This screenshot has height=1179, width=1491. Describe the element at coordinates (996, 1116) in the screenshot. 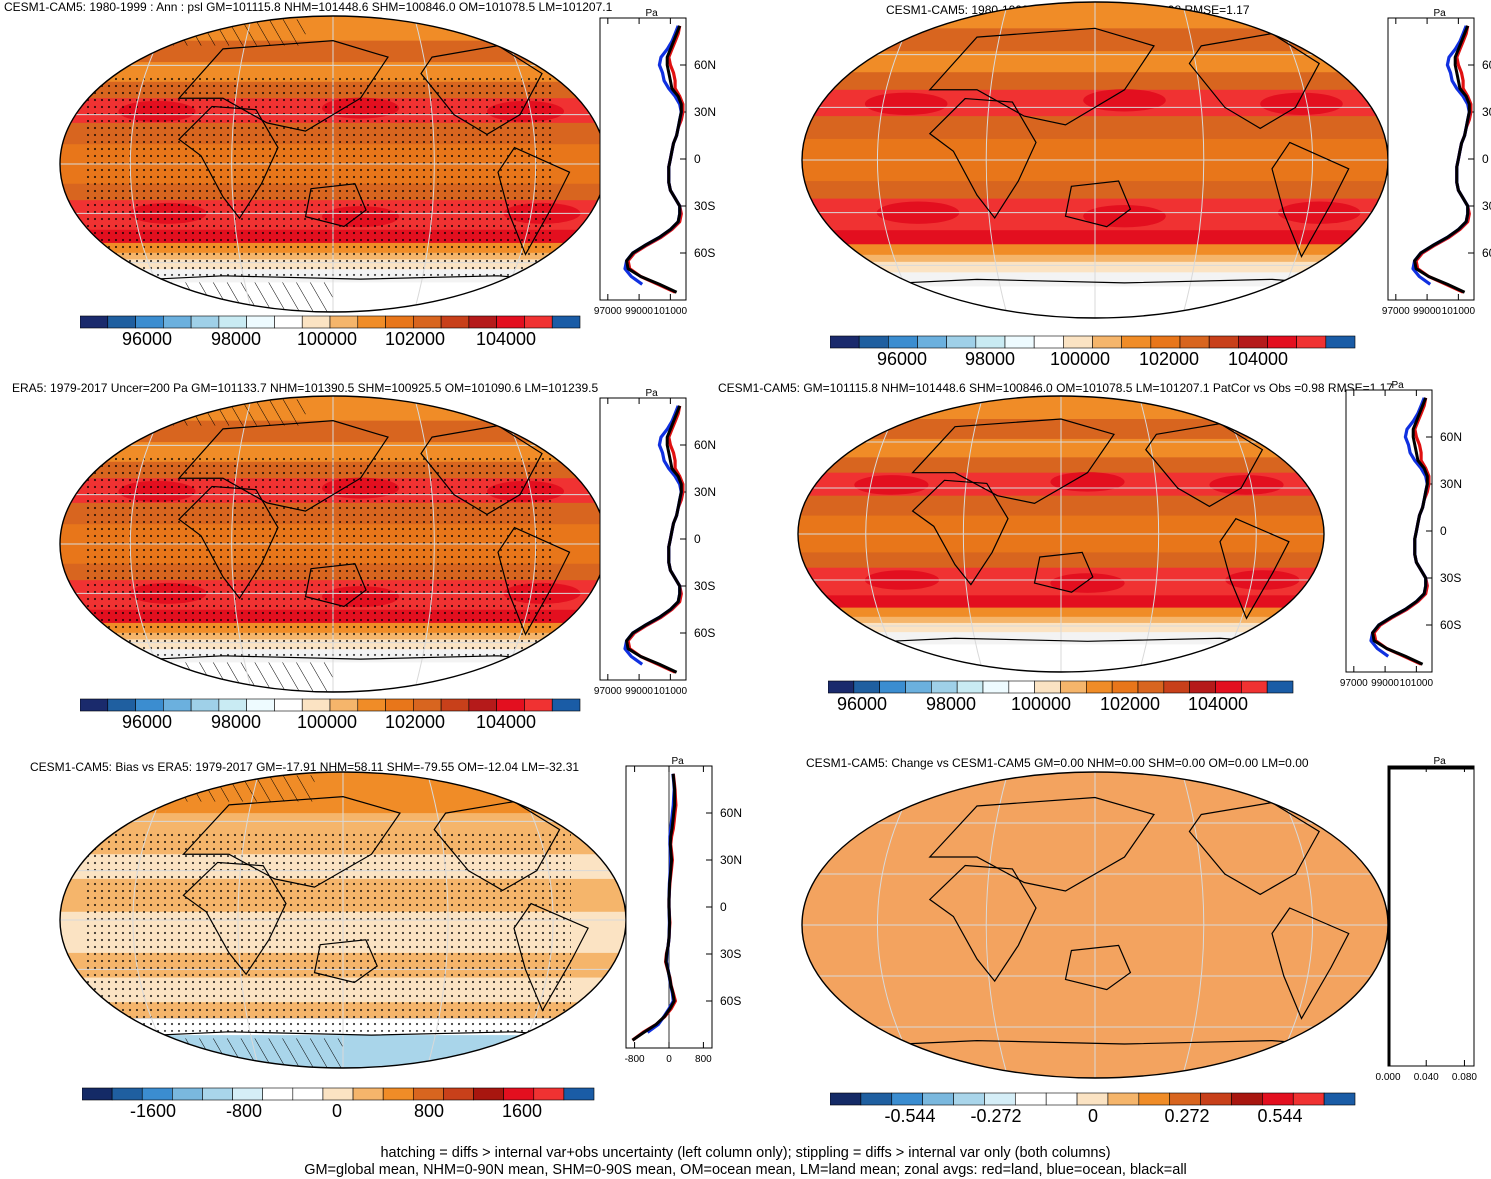

I see `colorbar-label: -0.272` at that location.